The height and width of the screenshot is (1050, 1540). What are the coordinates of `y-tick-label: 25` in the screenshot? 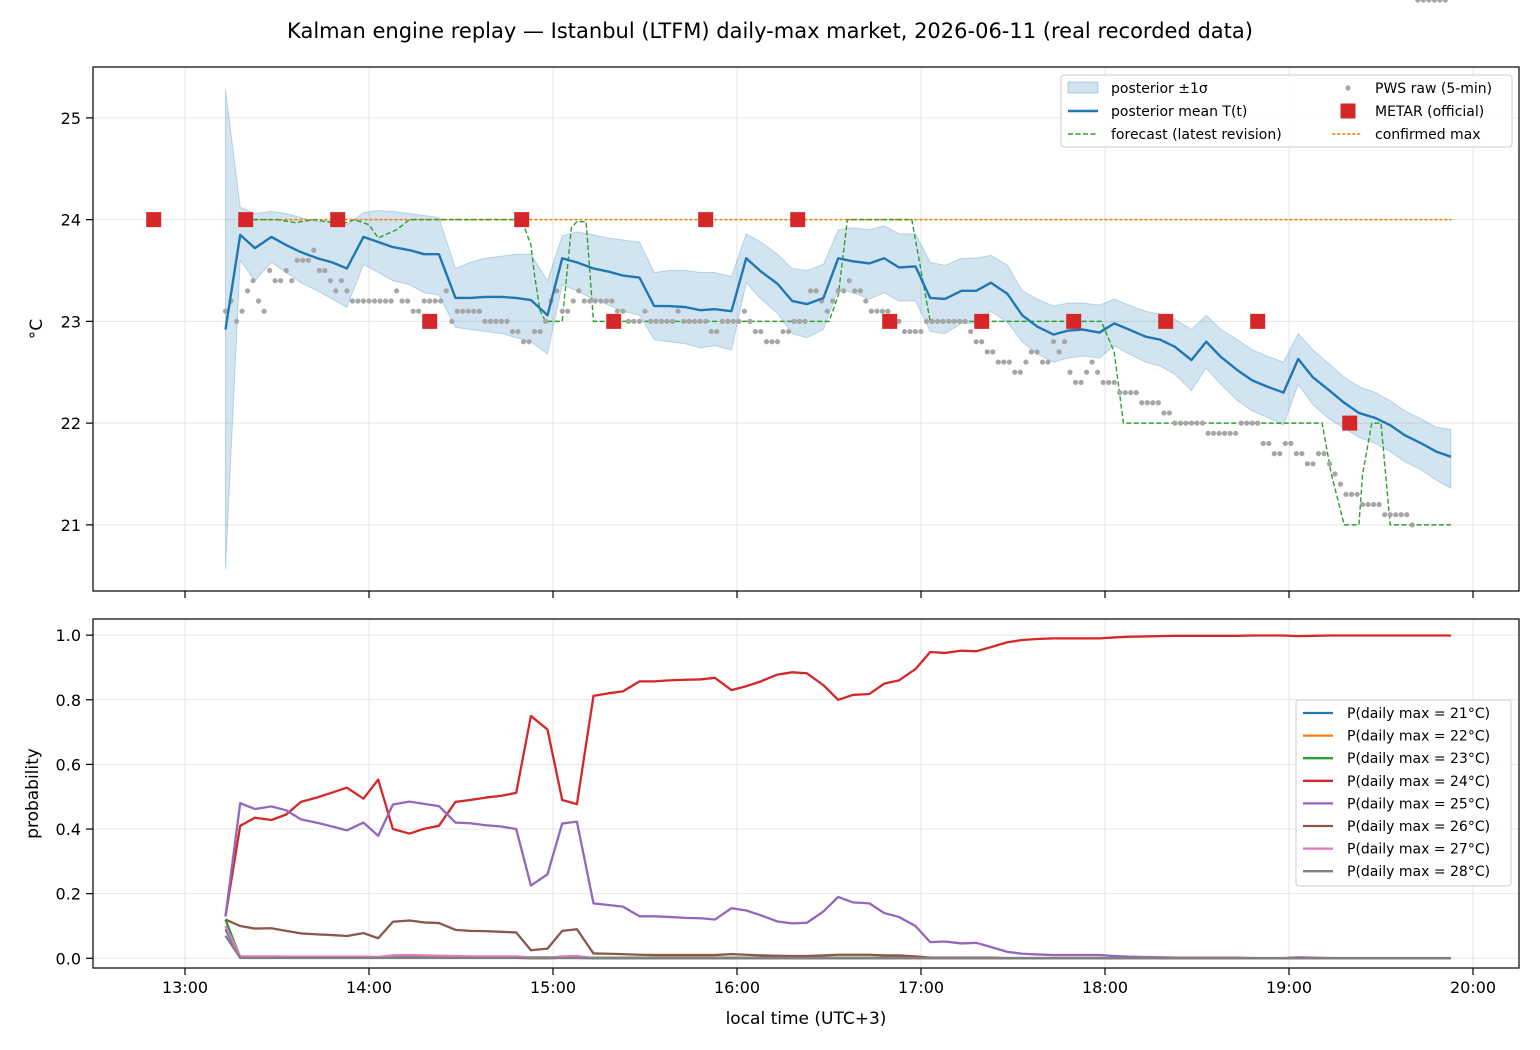 It's located at (71, 118).